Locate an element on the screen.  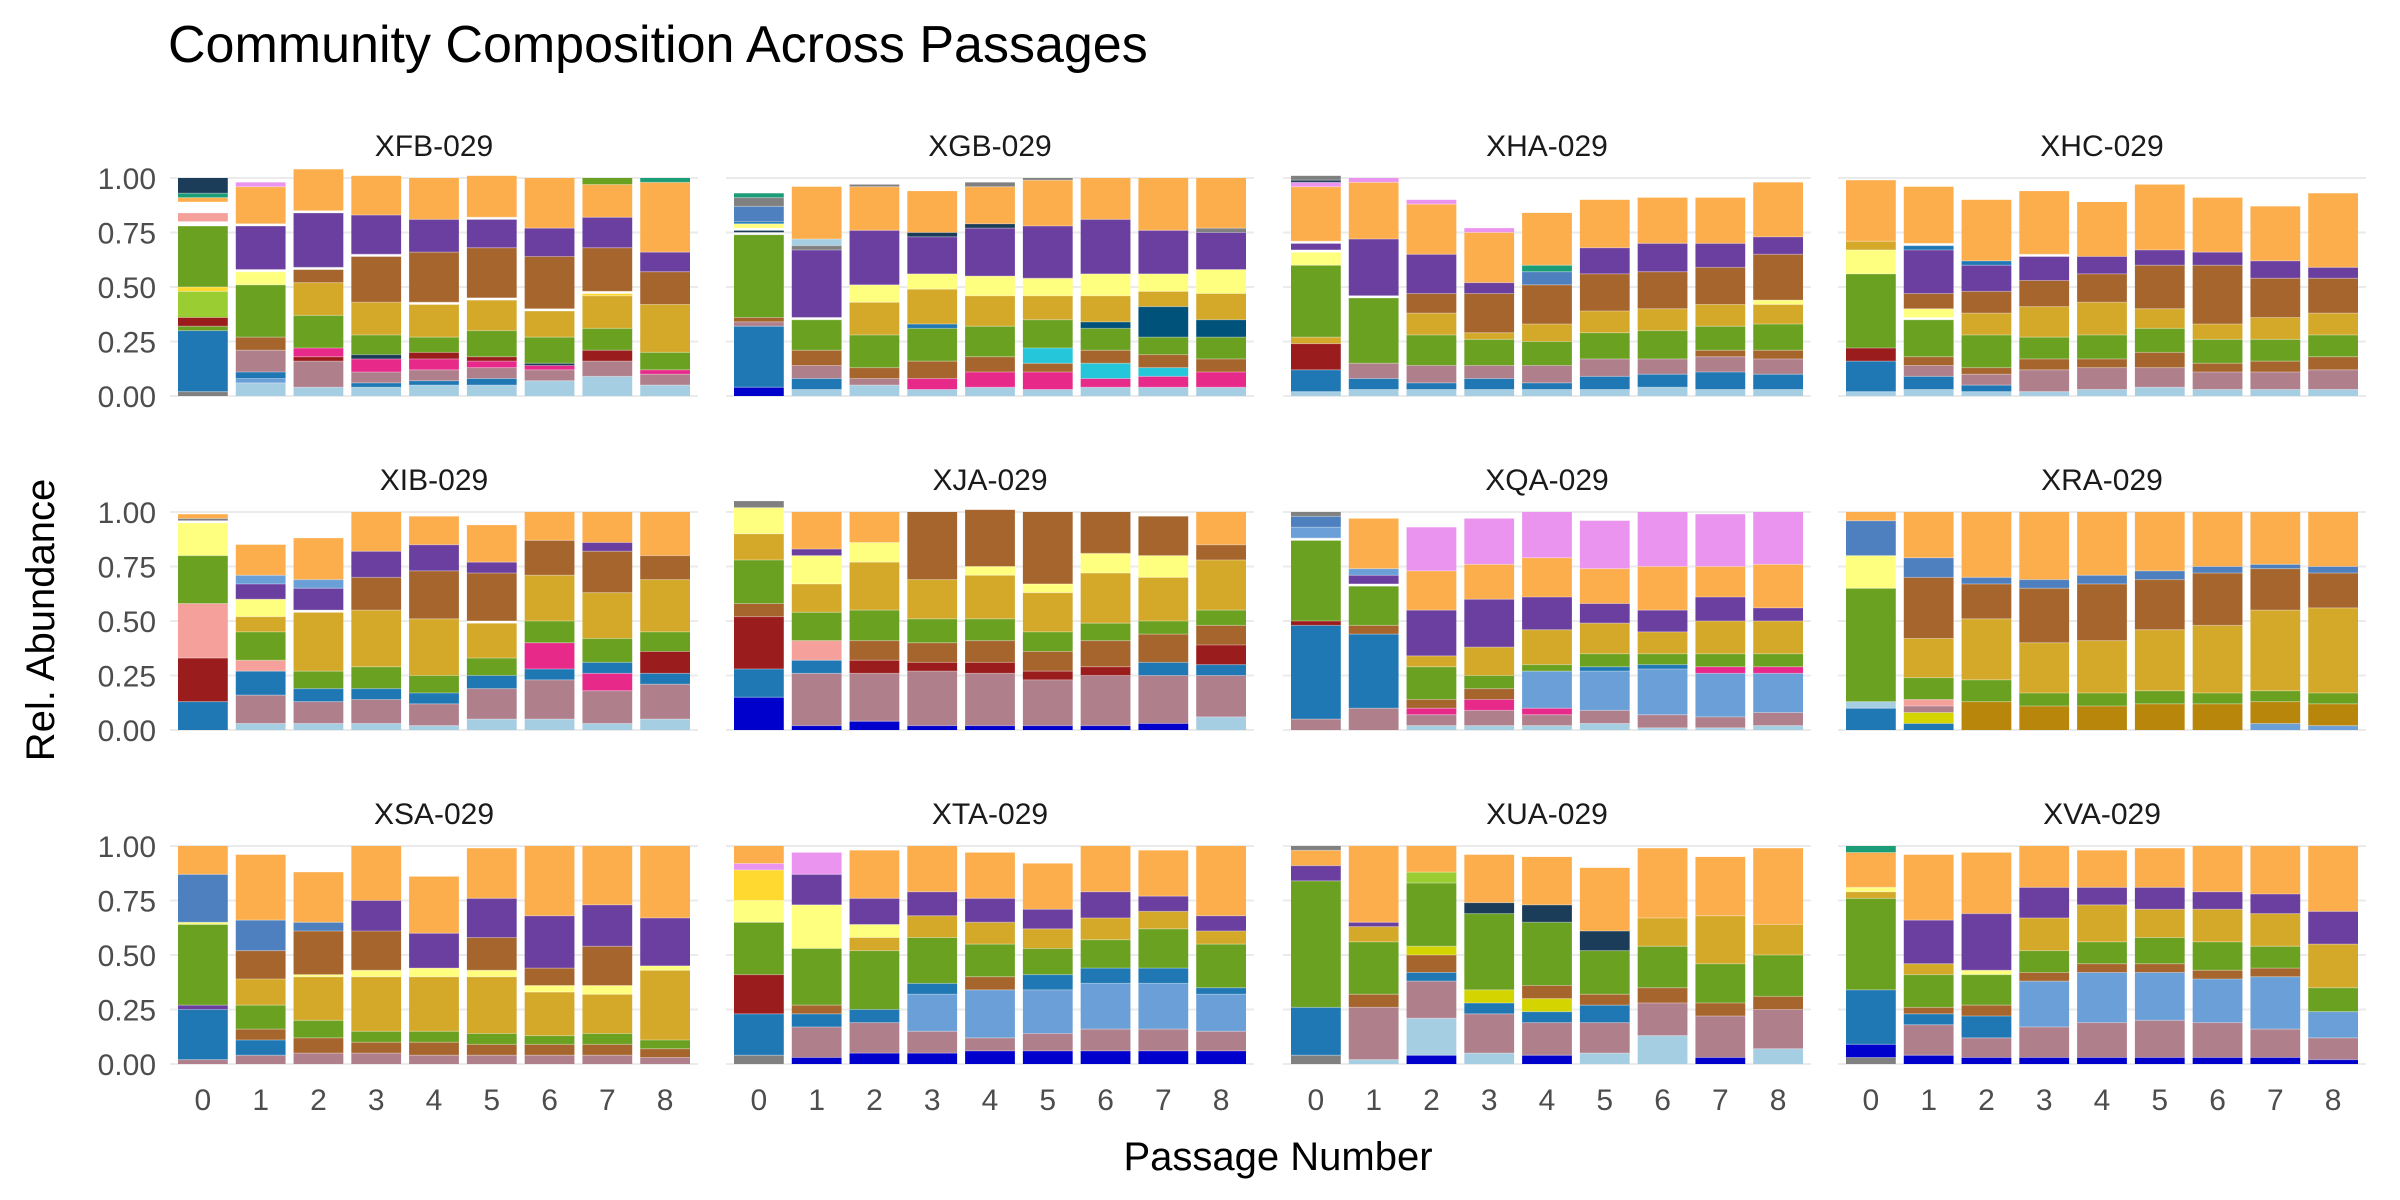
x-axis-title: Passage Number is located at coordinates (1277, 1157).